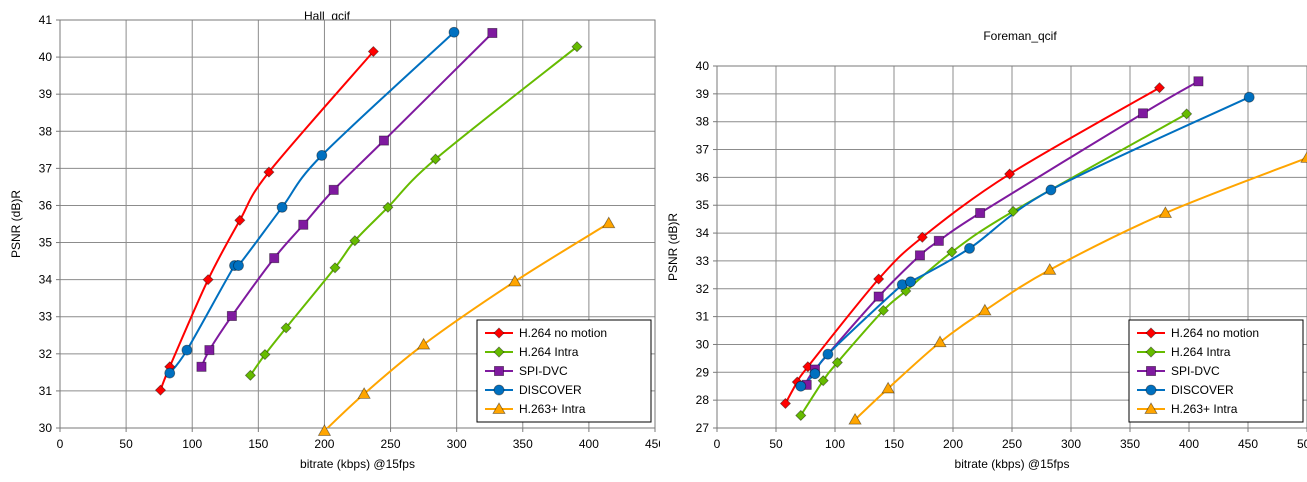  I want to click on hall-x-tick-label: 350, so click(523, 444).